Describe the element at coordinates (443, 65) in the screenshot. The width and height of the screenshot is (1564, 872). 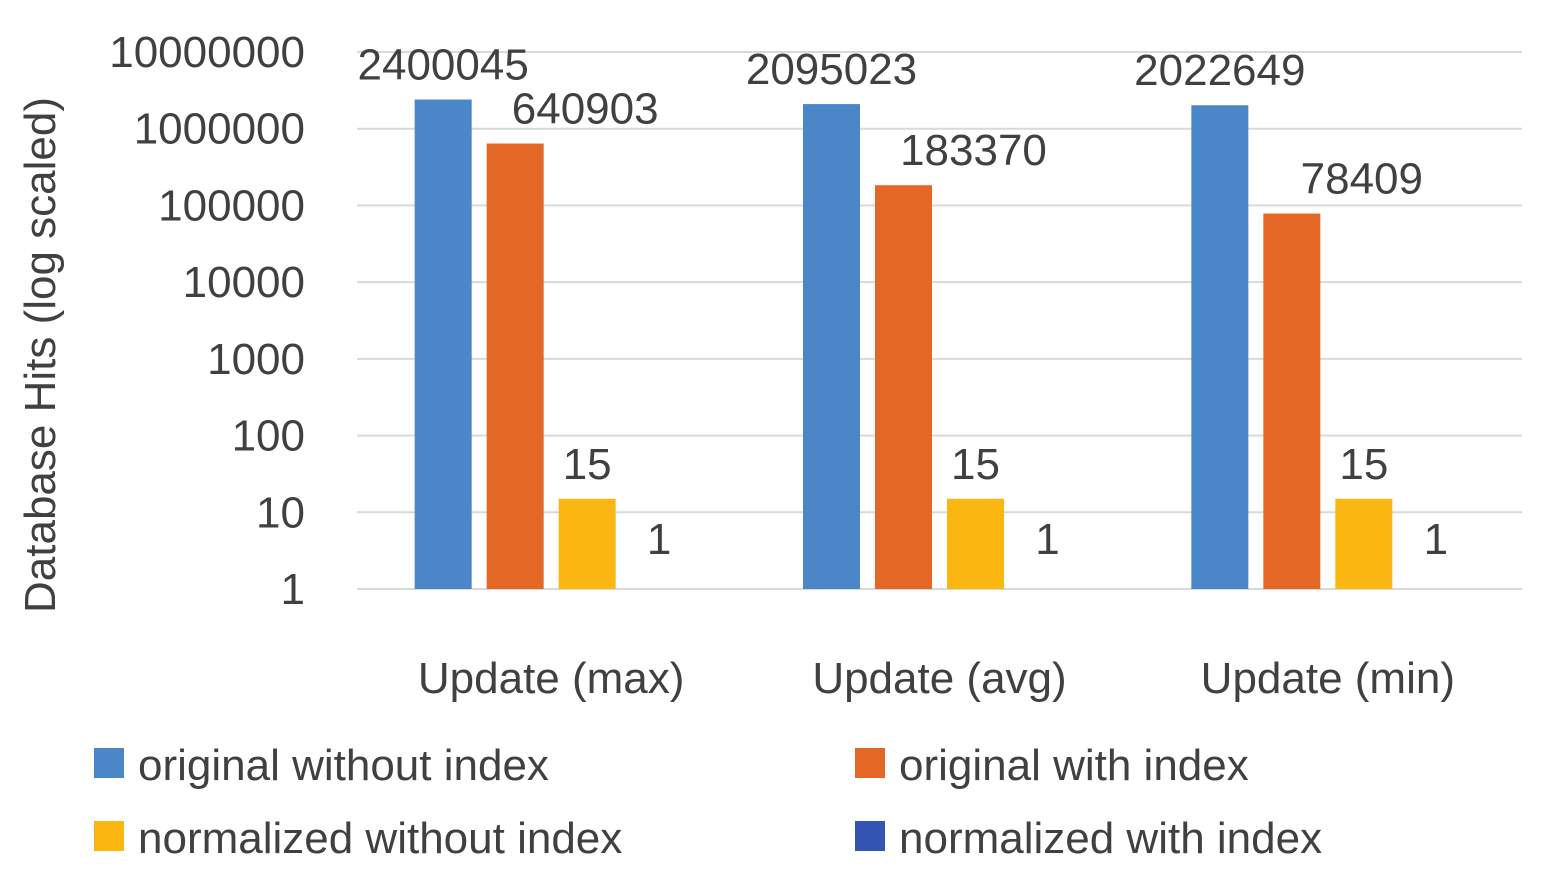
I see `data-label: 2400045` at that location.